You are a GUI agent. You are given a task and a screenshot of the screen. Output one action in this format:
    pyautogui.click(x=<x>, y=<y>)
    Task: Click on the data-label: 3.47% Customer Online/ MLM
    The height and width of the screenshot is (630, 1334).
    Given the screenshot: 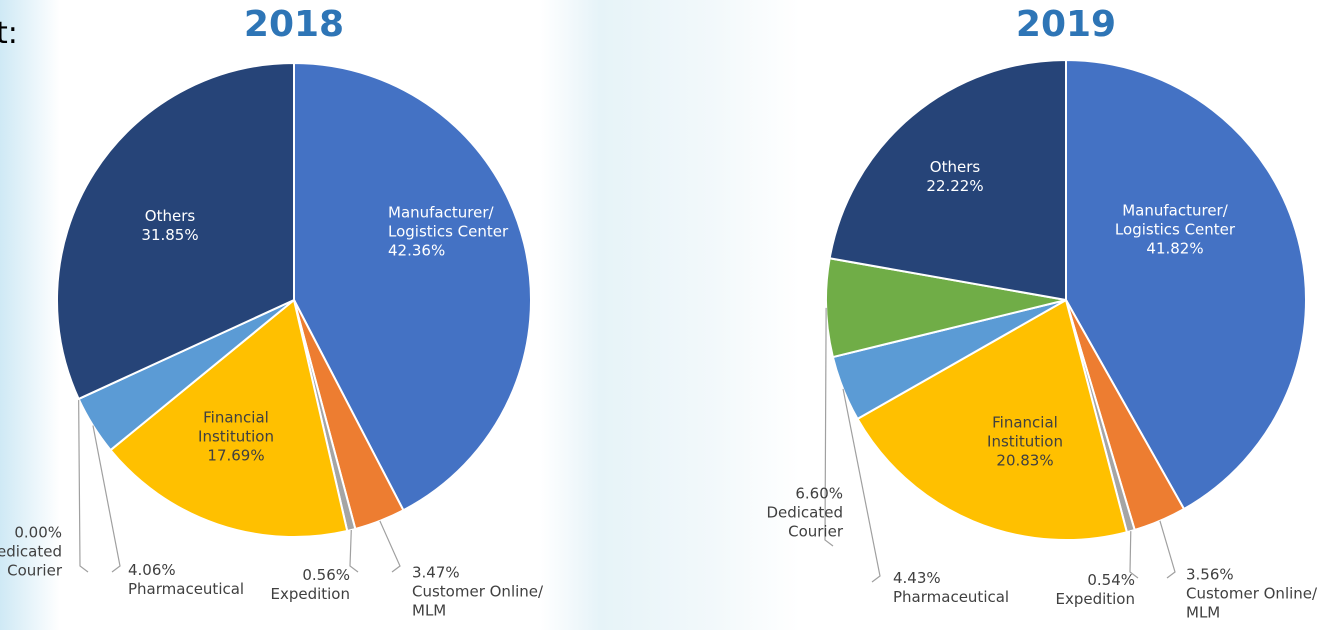 What is the action you would take?
    pyautogui.click(x=477, y=592)
    